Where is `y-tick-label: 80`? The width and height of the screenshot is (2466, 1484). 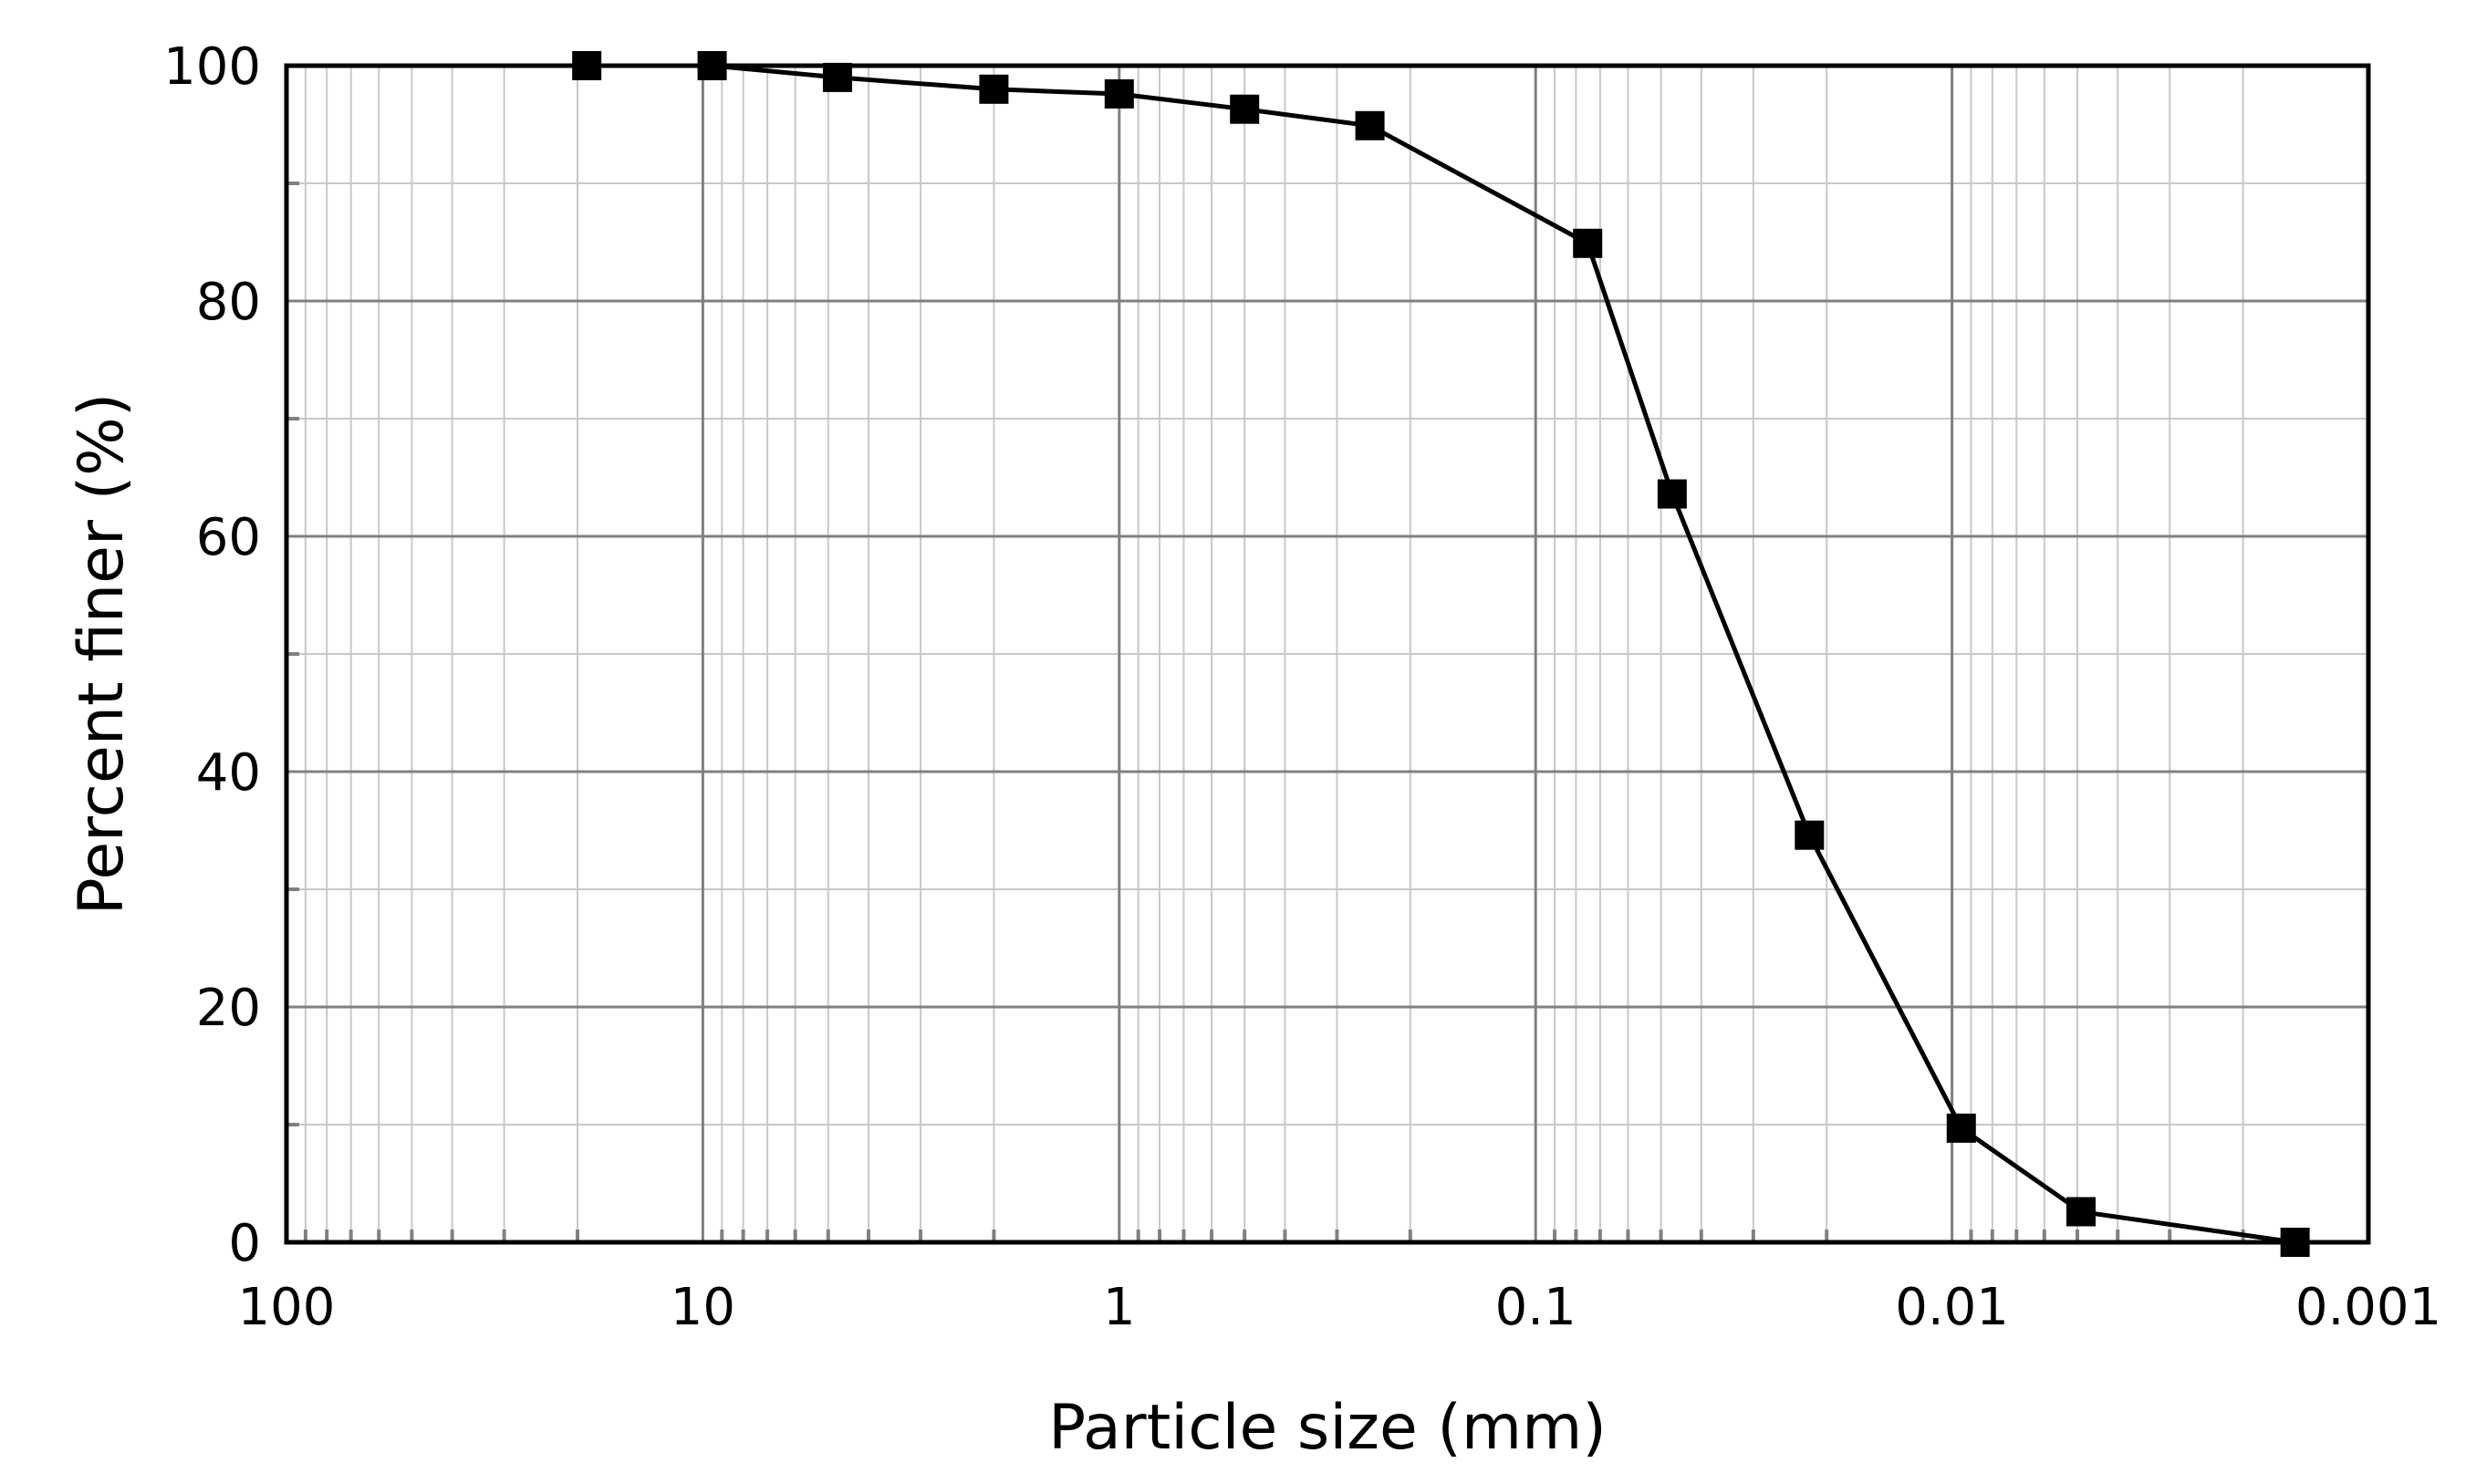 y-tick-label: 80 is located at coordinates (228, 303).